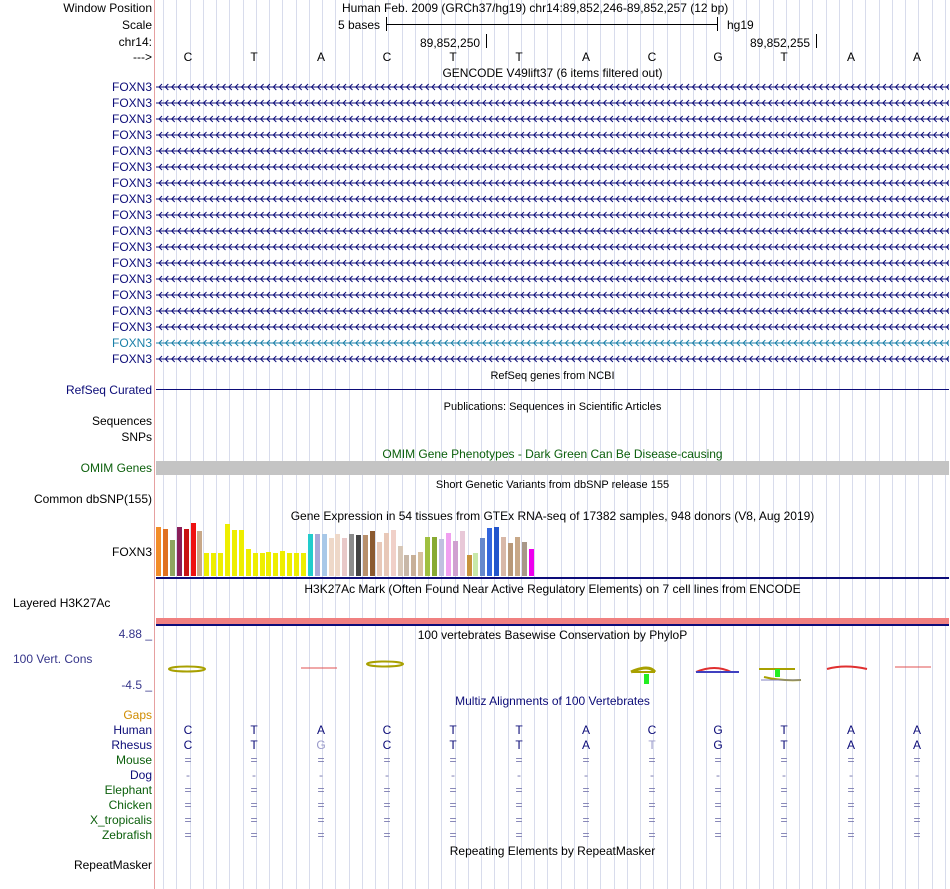 Image resolution: width=950 pixels, height=889 pixels. What do you see at coordinates (552, 621) in the screenshot?
I see `h3k27ac-signal-bar` at bounding box center [552, 621].